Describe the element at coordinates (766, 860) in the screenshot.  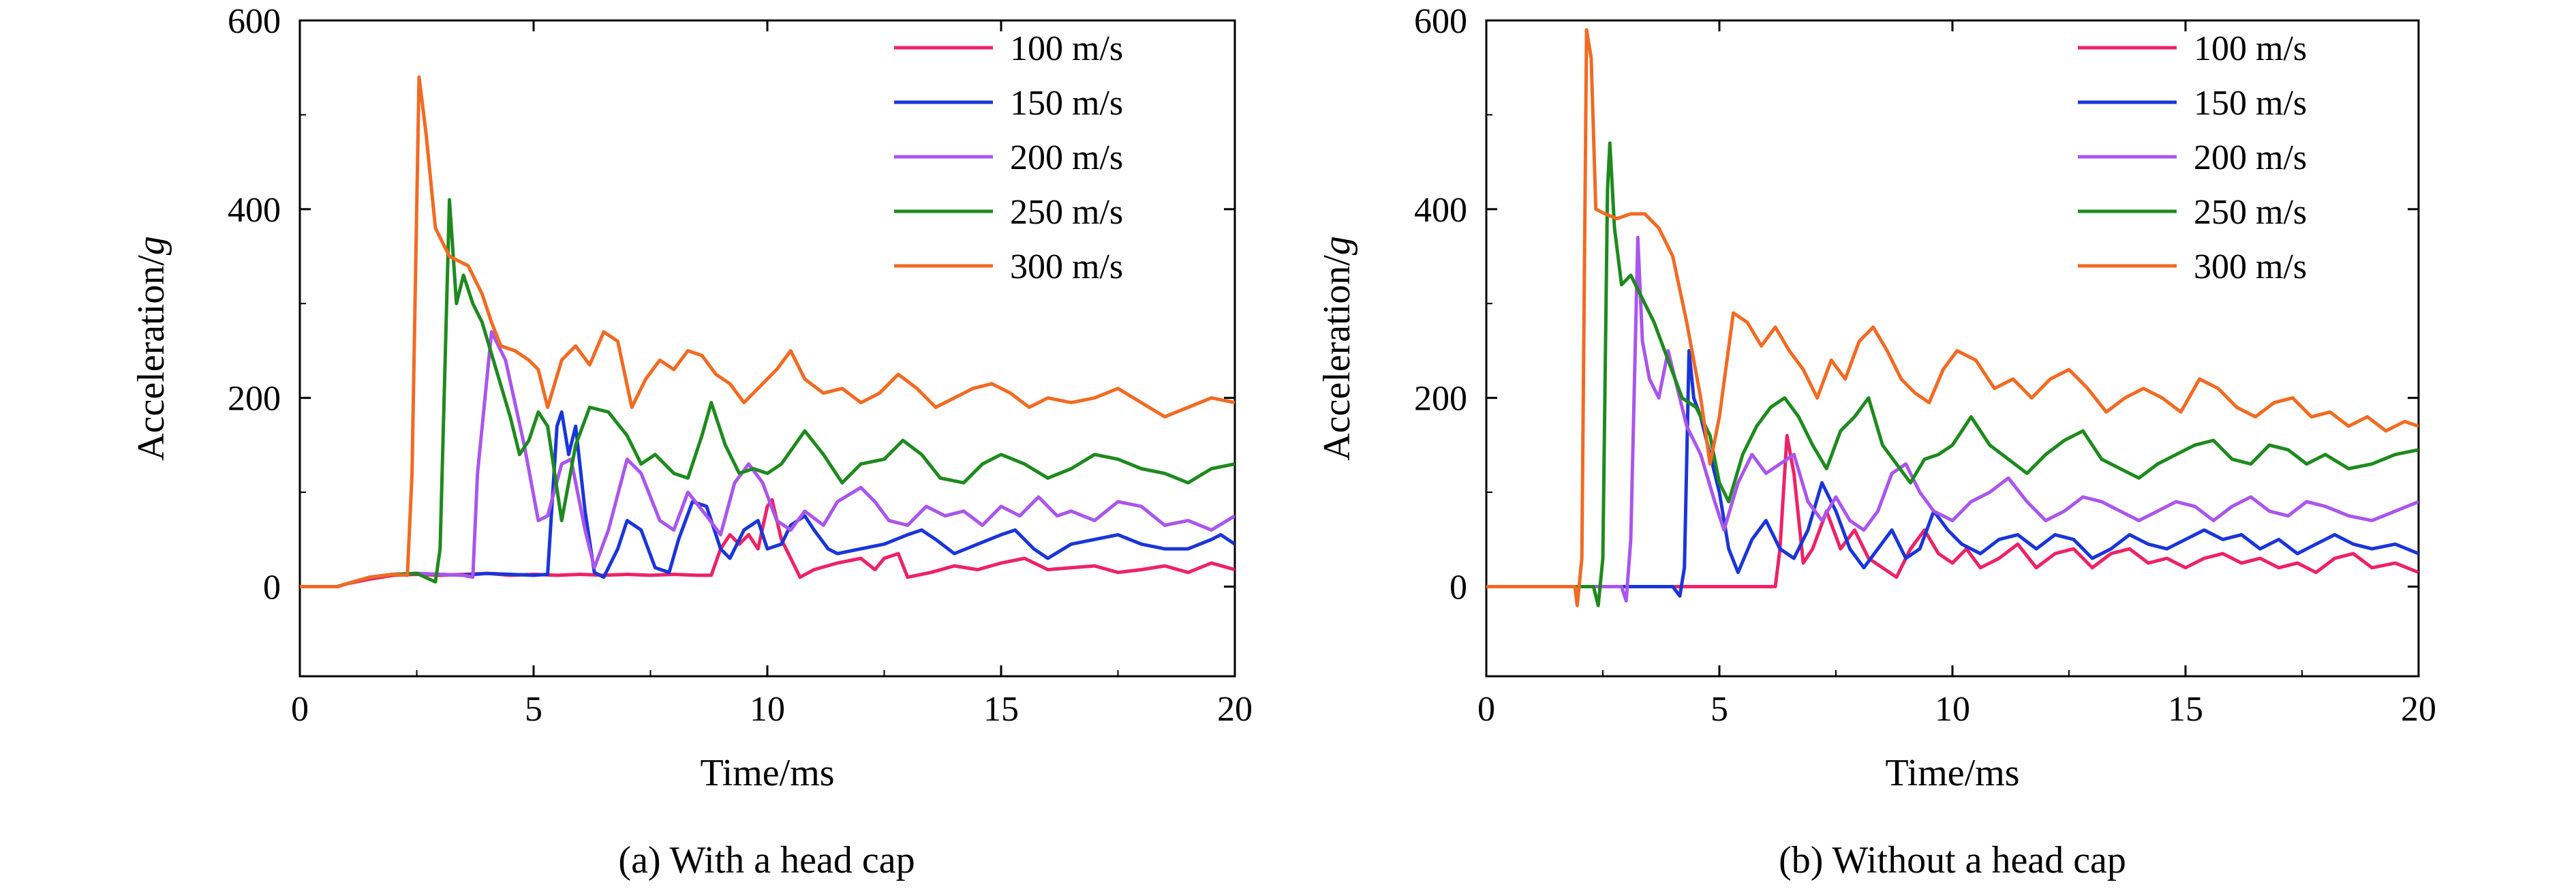
I see `panel-caption: (a) With a head cap` at that location.